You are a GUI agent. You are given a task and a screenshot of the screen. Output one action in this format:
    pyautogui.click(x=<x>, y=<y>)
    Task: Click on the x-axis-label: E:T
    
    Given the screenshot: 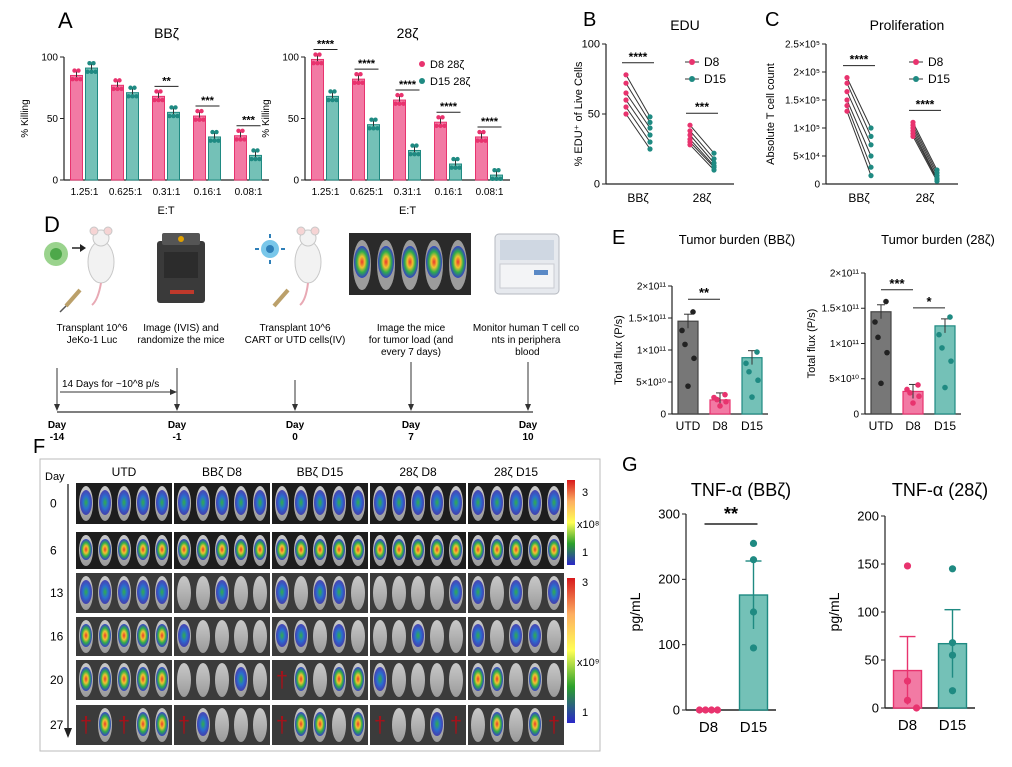 What is the action you would take?
    pyautogui.click(x=407, y=211)
    